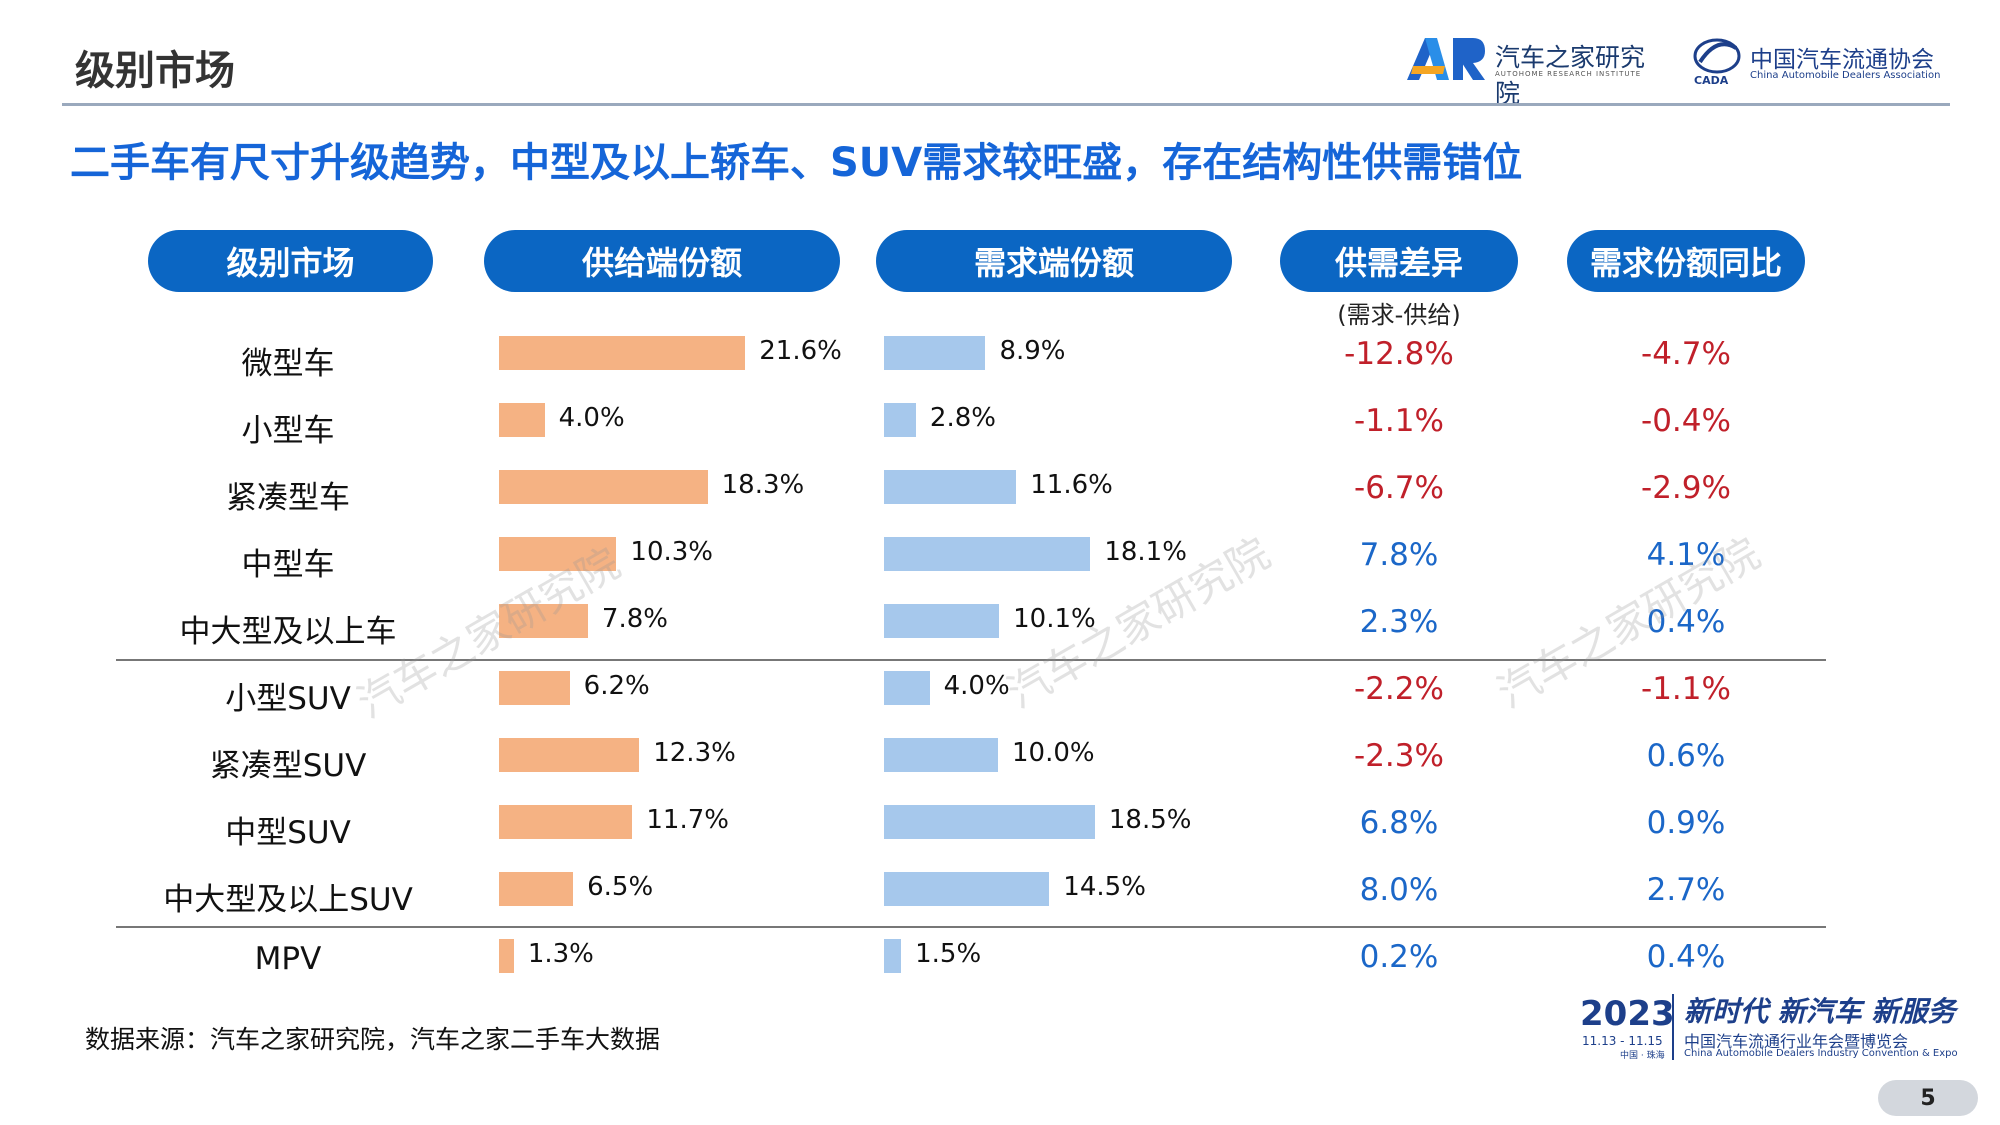 Image resolution: width=2000 pixels, height=1125 pixels. Describe the element at coordinates (1399, 421) in the screenshot. I see `gap-value: -1.1%` at that location.